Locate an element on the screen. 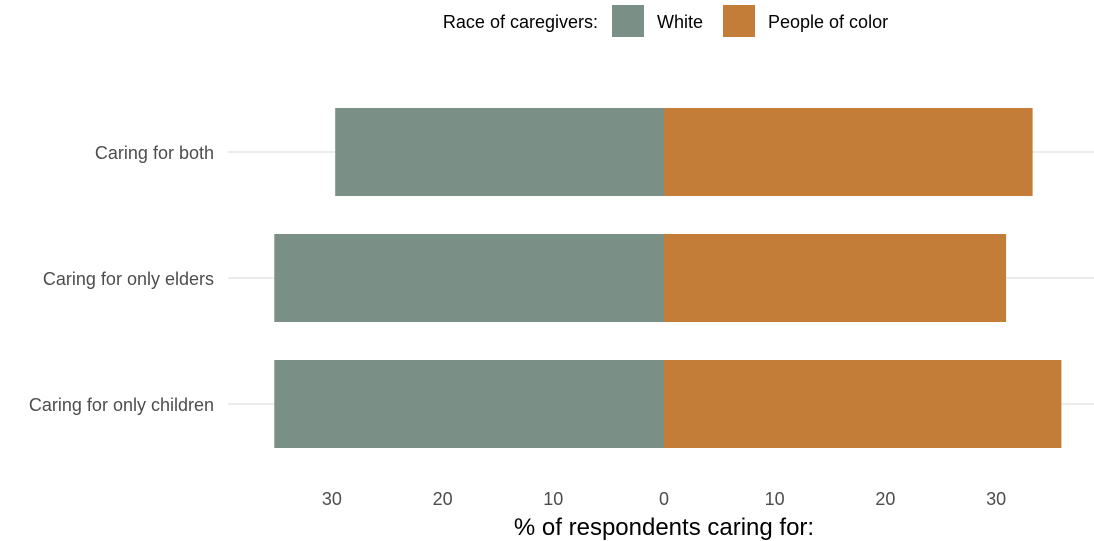  x-tick-labels: 30 20 10 0 10 20 30 is located at coordinates (664, 499).